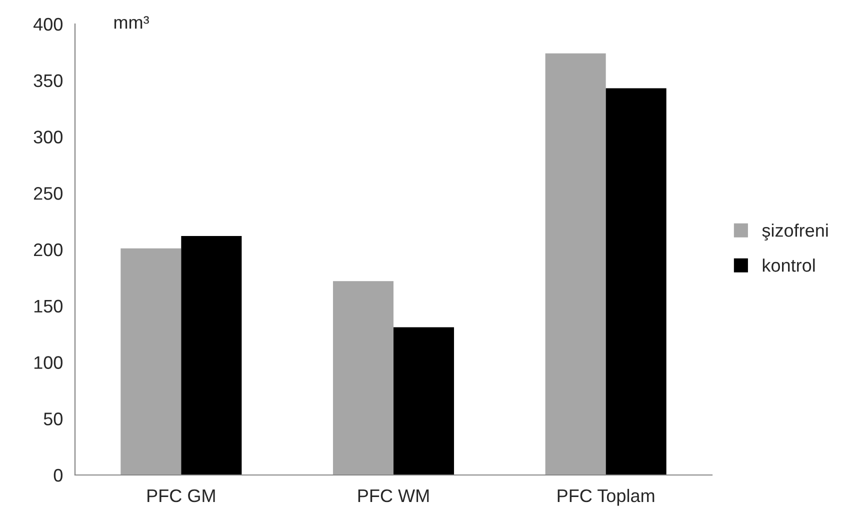 The height and width of the screenshot is (523, 843). Describe the element at coordinates (48, 362) in the screenshot. I see `y-tick-label: 100` at that location.